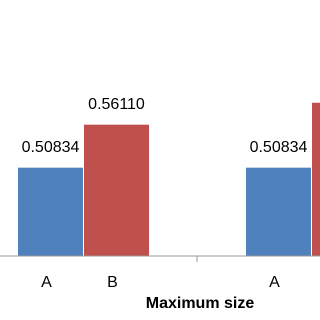 The width and height of the screenshot is (320, 320). I want to click on x-axis-title: Maximum size, so click(200, 303).